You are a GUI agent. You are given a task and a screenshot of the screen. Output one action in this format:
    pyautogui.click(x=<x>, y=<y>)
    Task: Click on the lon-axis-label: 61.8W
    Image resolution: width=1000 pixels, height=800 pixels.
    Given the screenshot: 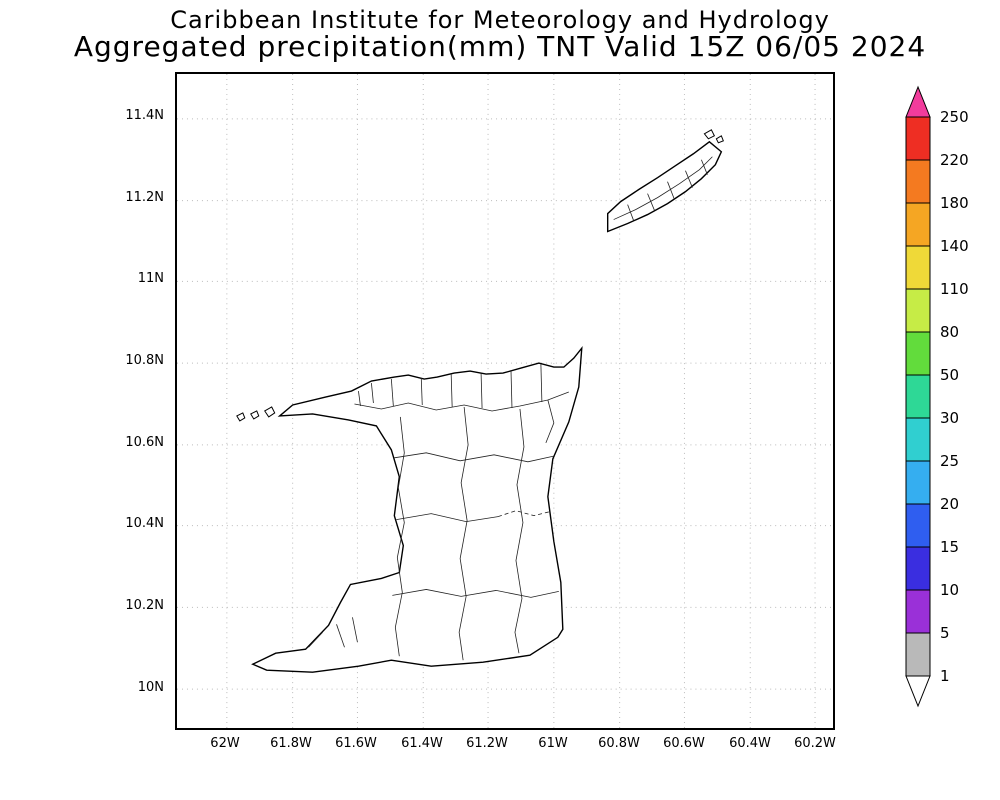 What is the action you would take?
    pyautogui.click(x=291, y=743)
    